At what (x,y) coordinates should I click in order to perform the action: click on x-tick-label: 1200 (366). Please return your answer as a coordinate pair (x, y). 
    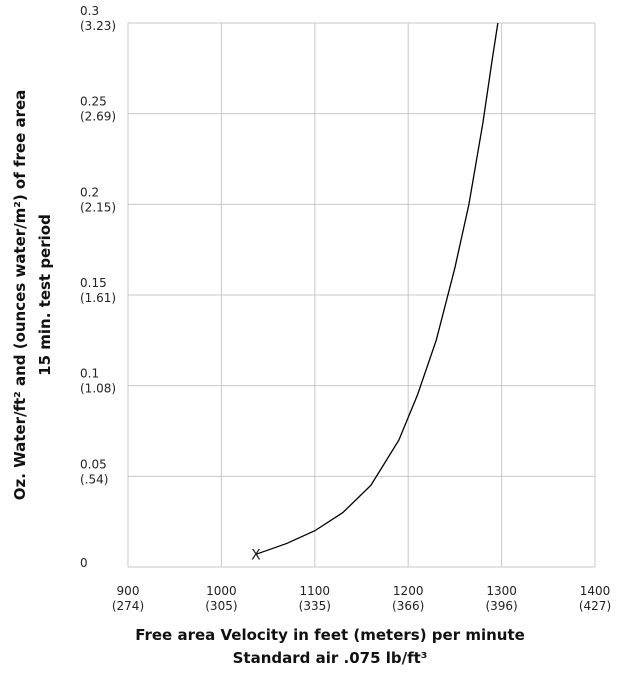
    Looking at the image, I should click on (408, 598).